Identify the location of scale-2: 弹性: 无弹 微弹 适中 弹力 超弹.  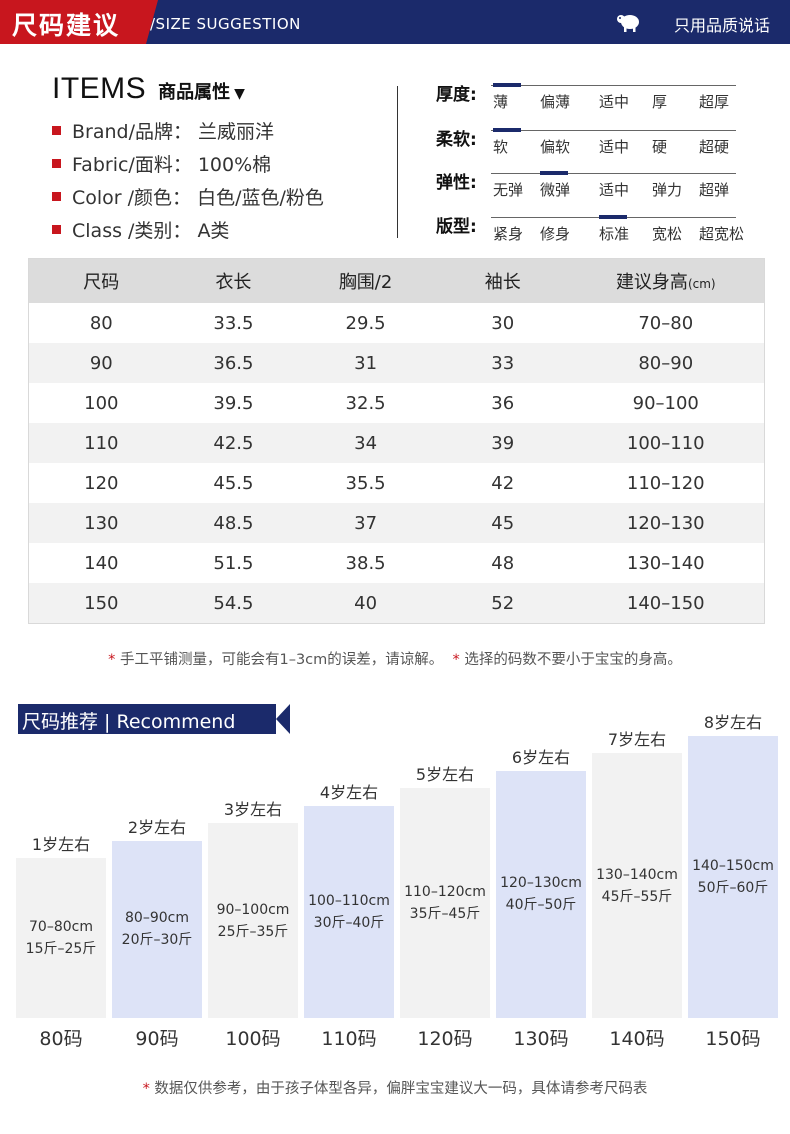
(596, 183).